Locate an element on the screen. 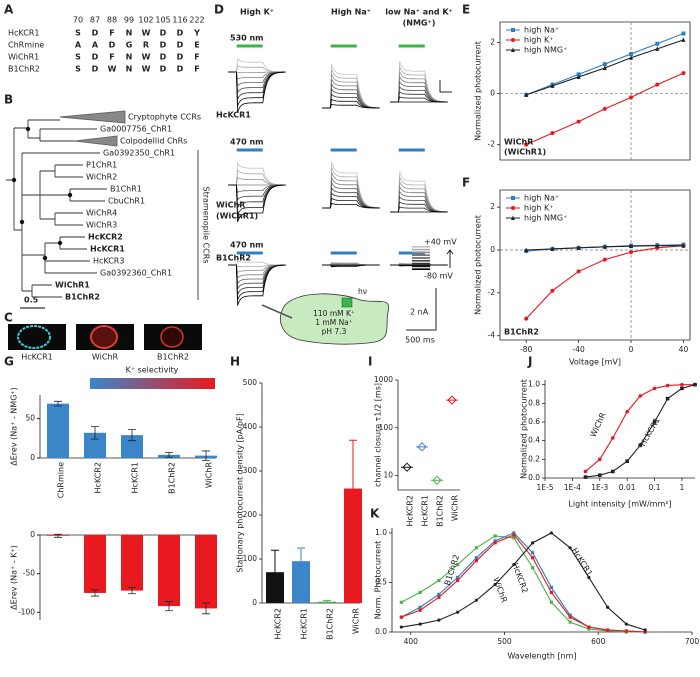 This screenshot has height=677, width=700. residue: N is located at coordinates (129, 69).